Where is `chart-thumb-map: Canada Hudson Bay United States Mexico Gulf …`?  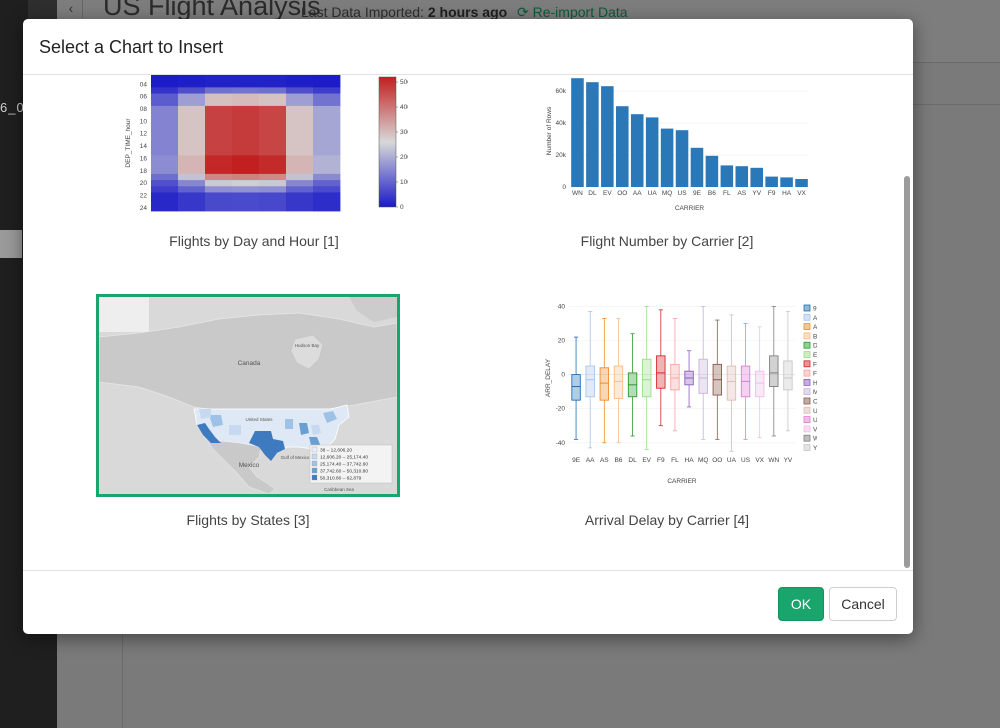 chart-thumb-map: Canada Hudson Bay United States Mexico Gulf … is located at coordinates (248, 395).